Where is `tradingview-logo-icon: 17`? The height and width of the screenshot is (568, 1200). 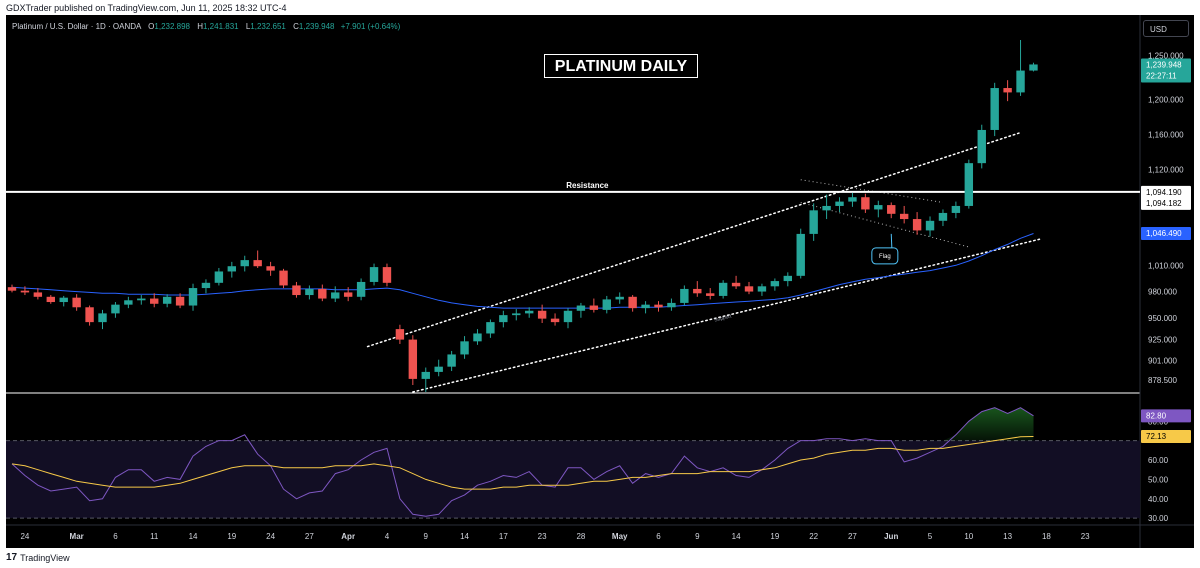
tradingview-logo-icon: 17 is located at coordinates (12, 558).